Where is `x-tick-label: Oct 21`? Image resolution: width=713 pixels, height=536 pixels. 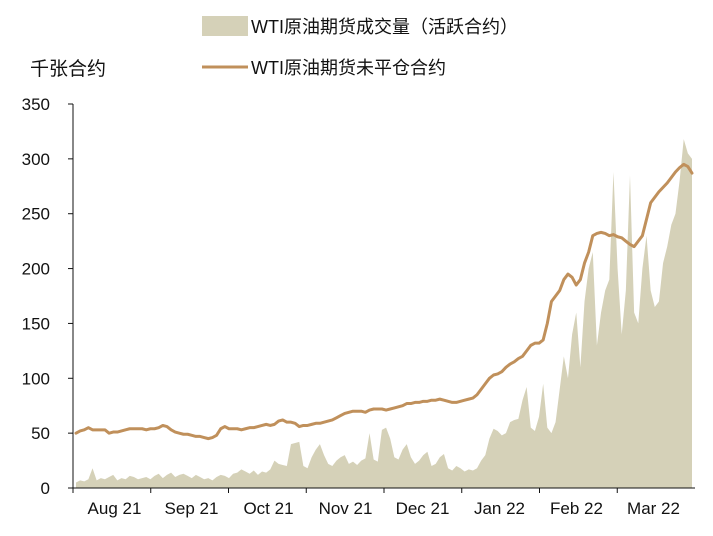 x-tick-label: Oct 21 is located at coordinates (268, 508).